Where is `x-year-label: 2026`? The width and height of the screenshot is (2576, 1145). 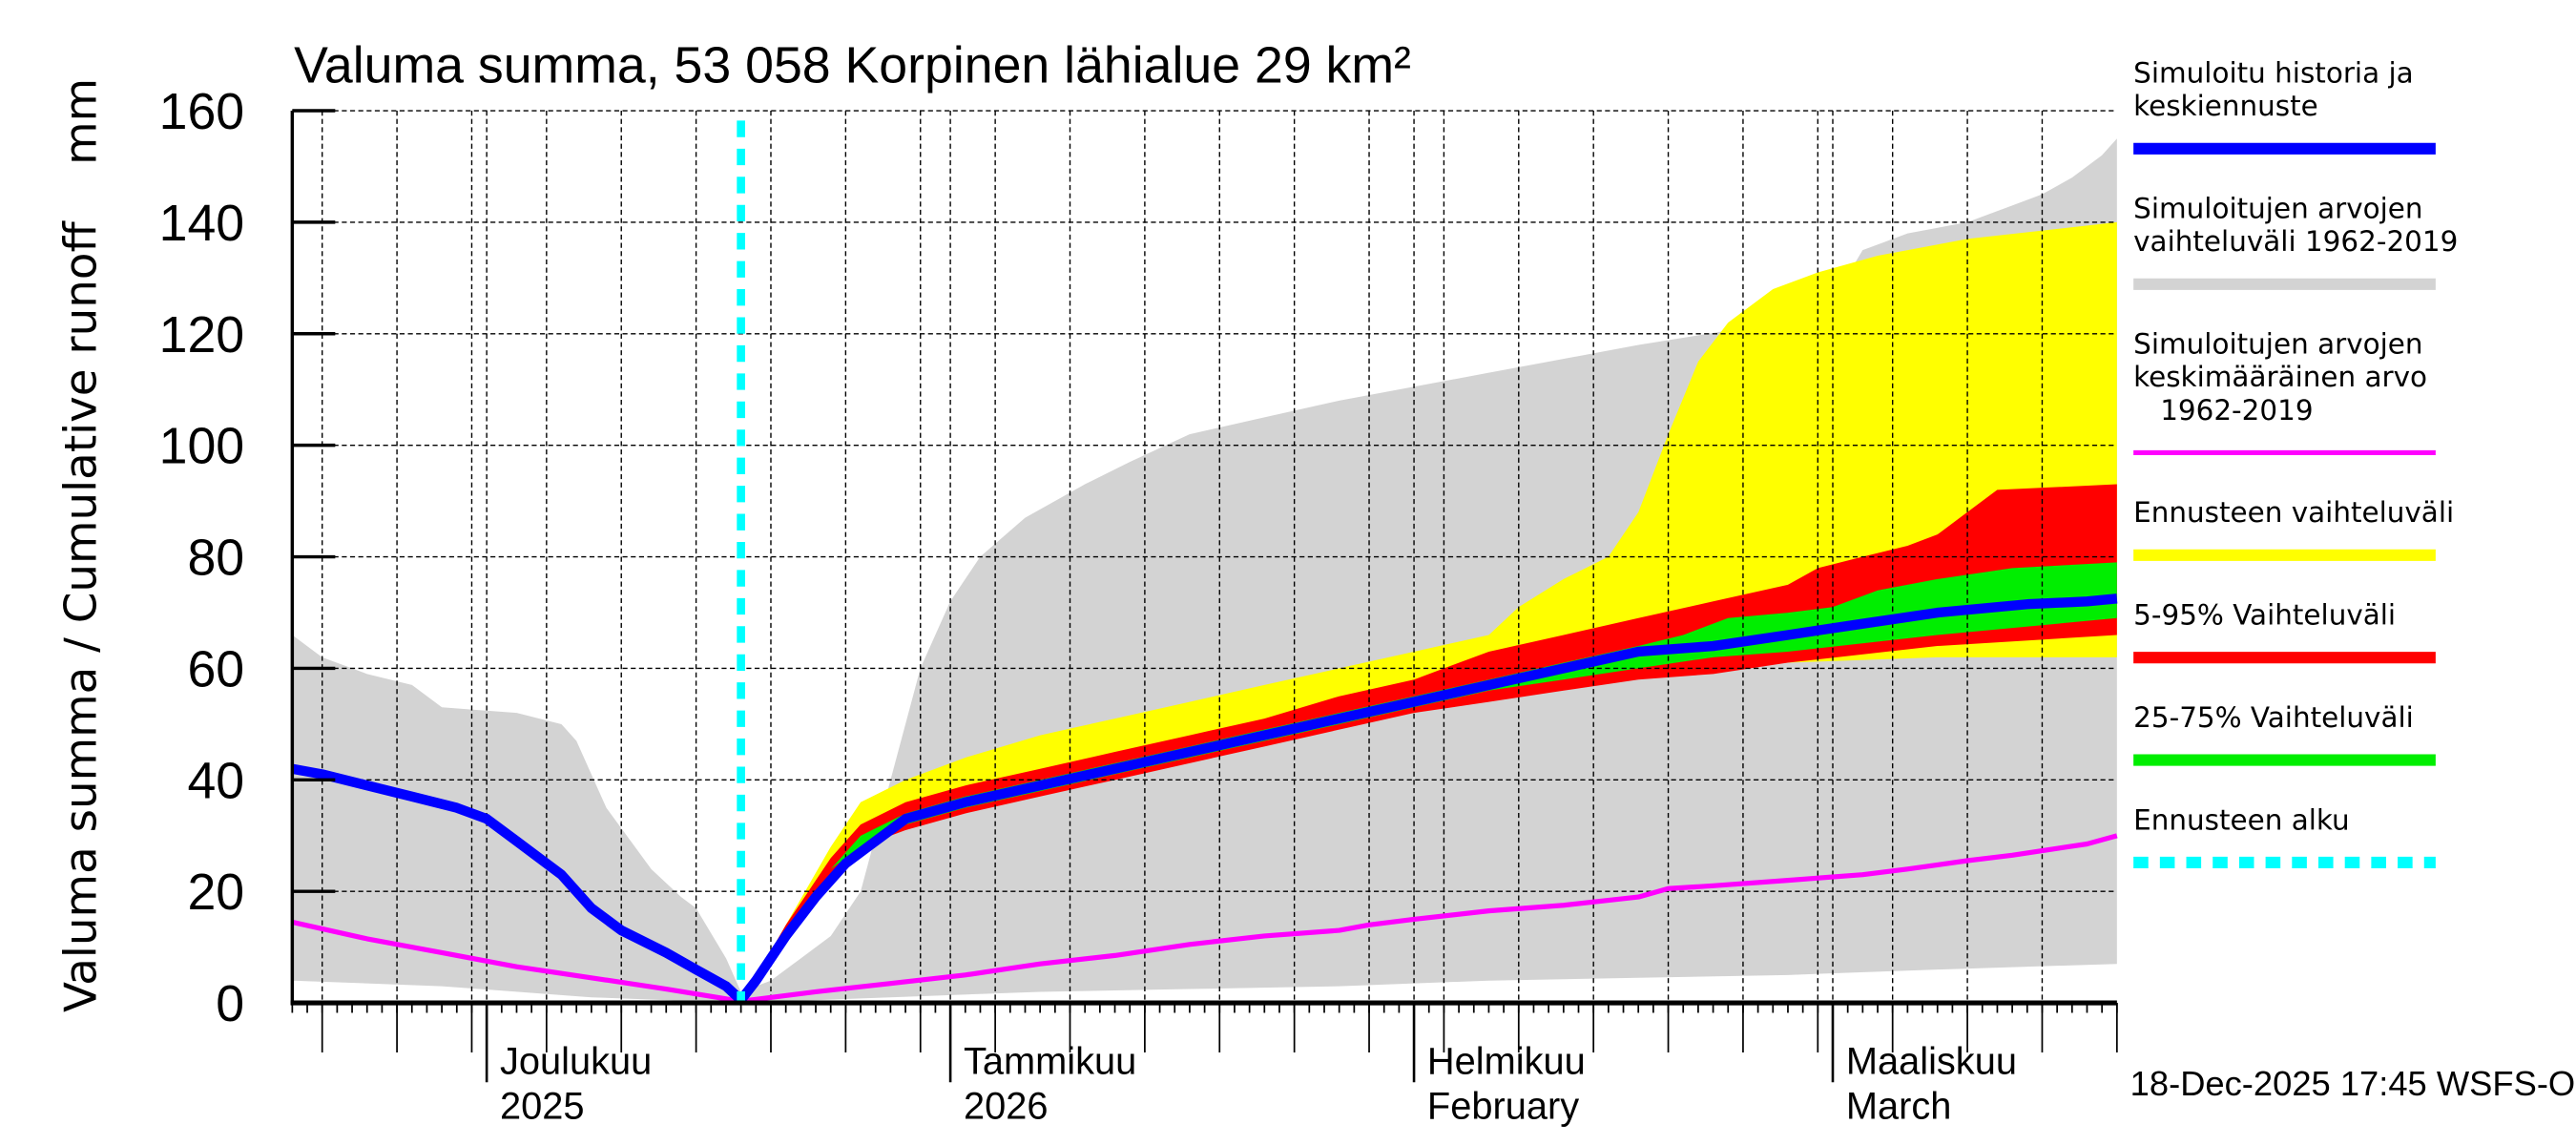 x-year-label: 2026 is located at coordinates (1006, 1106).